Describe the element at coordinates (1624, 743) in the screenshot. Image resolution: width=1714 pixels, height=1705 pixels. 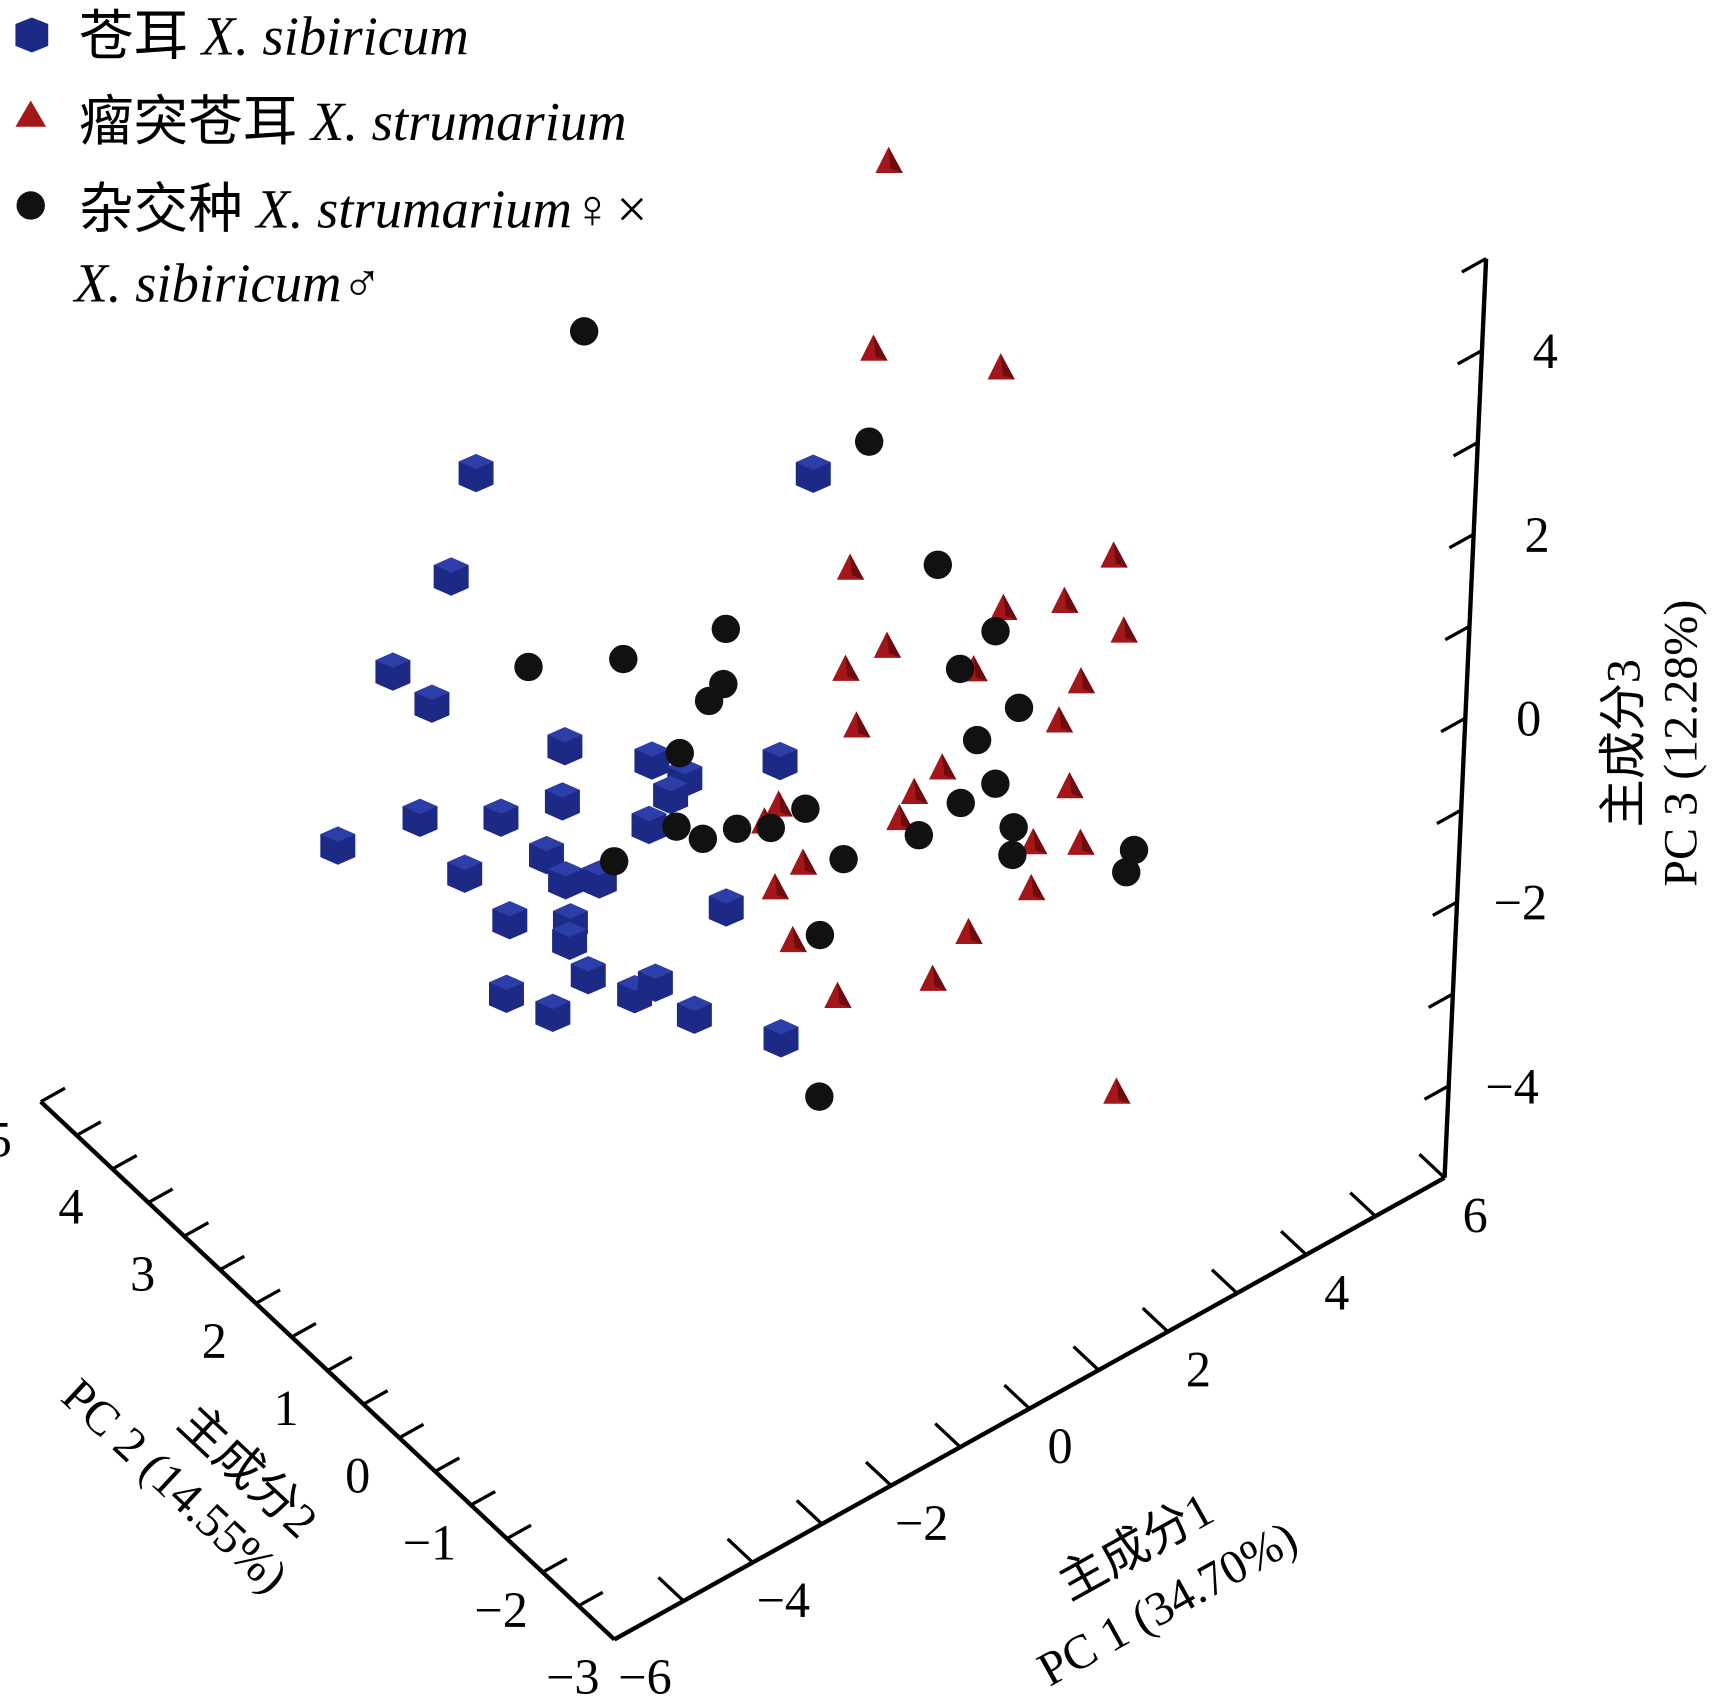
I see `z-axis-title-cn: 主成分3` at that location.